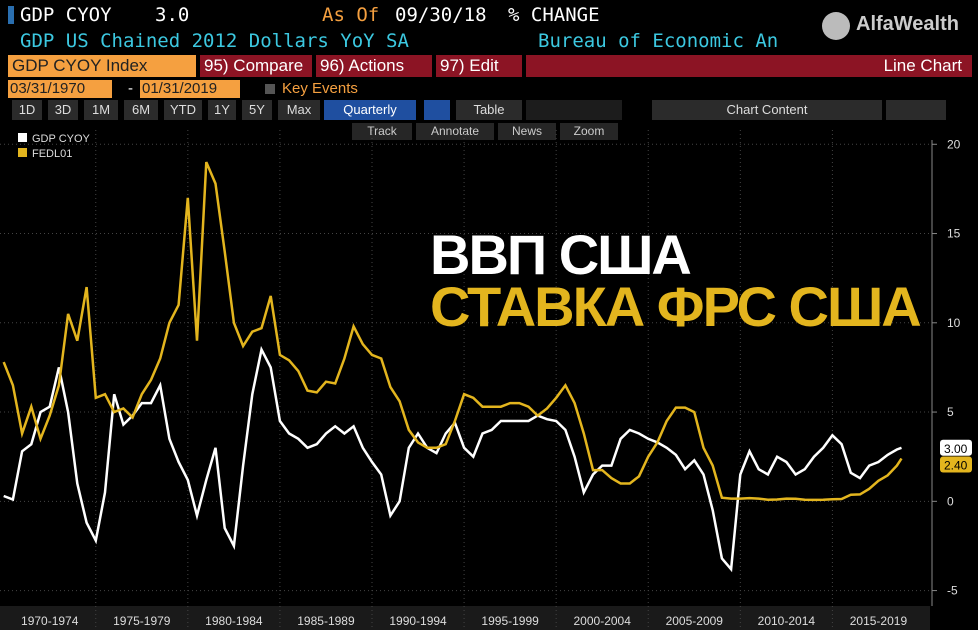 The image size is (978, 630). What do you see at coordinates (256, 66) in the screenshot?
I see `menu: 95) Compare` at bounding box center [256, 66].